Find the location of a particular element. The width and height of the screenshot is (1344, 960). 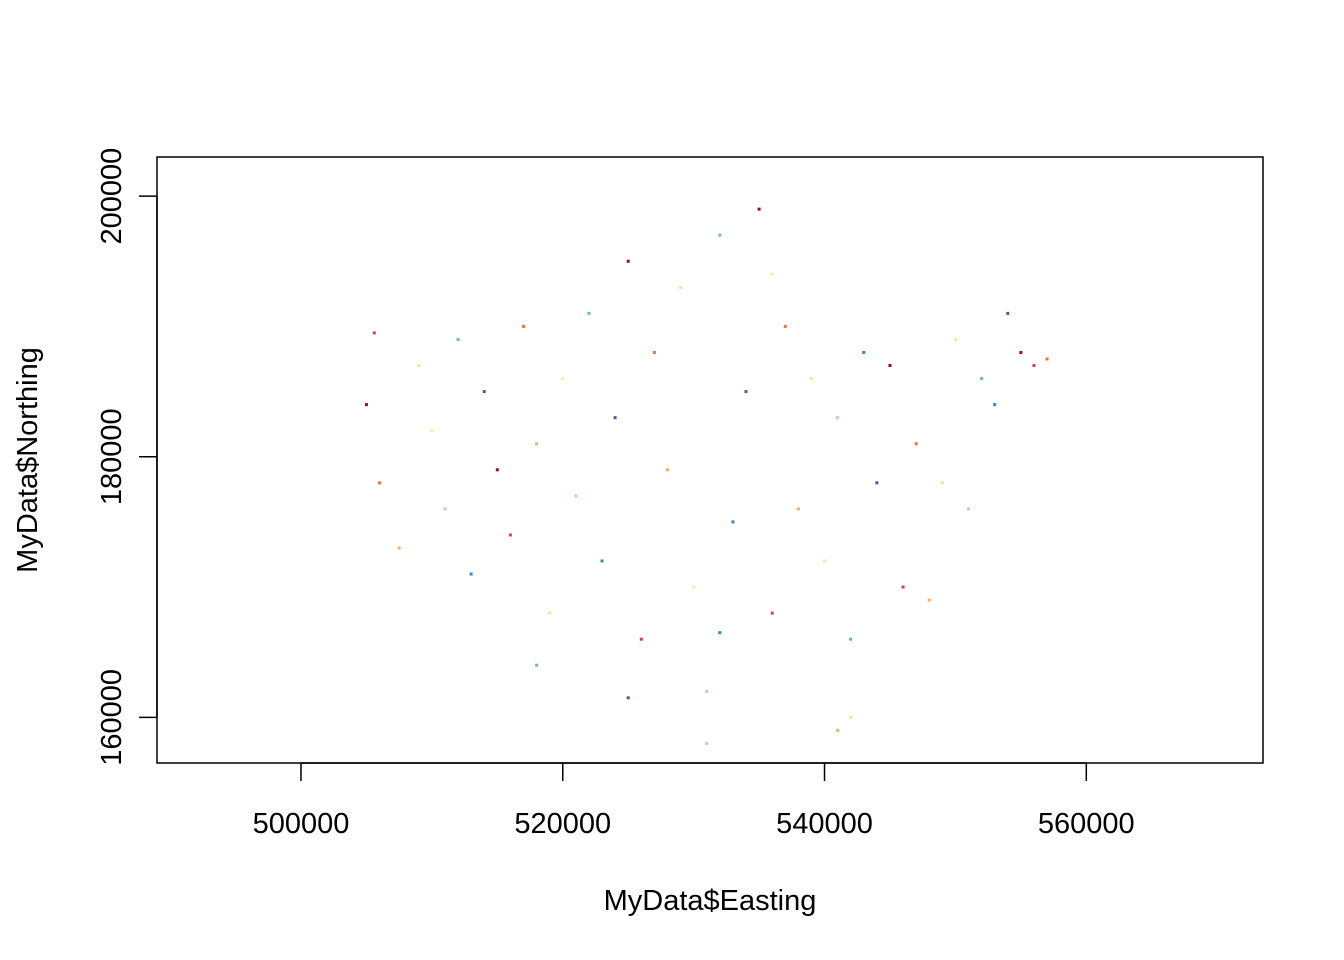

y-tick-label: 200000 is located at coordinates (112, 196).